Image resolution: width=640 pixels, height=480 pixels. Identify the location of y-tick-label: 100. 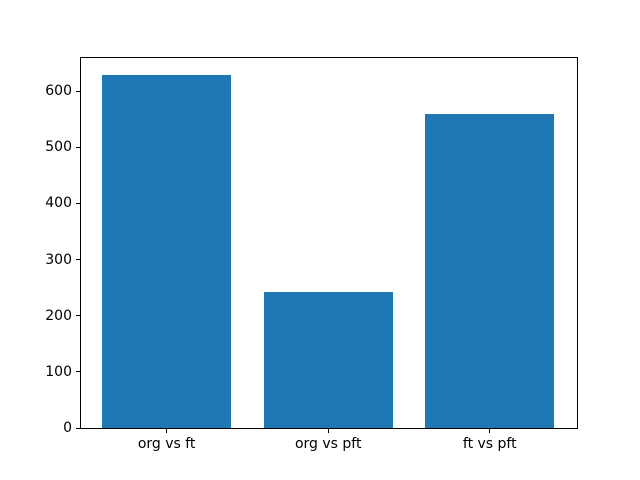
(58, 371).